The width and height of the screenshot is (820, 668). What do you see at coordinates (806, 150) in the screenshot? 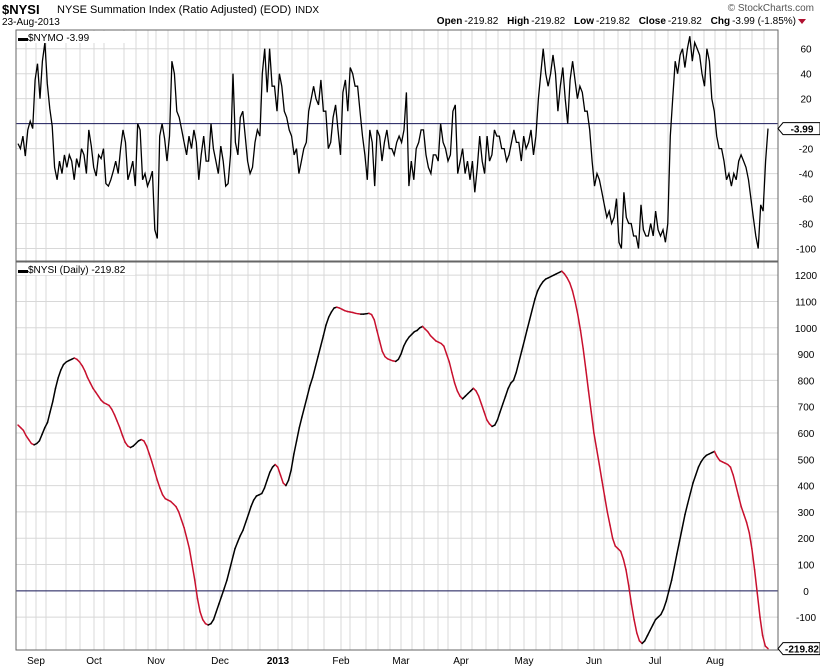
I see `nymo-ytick-label: -20` at bounding box center [806, 150].